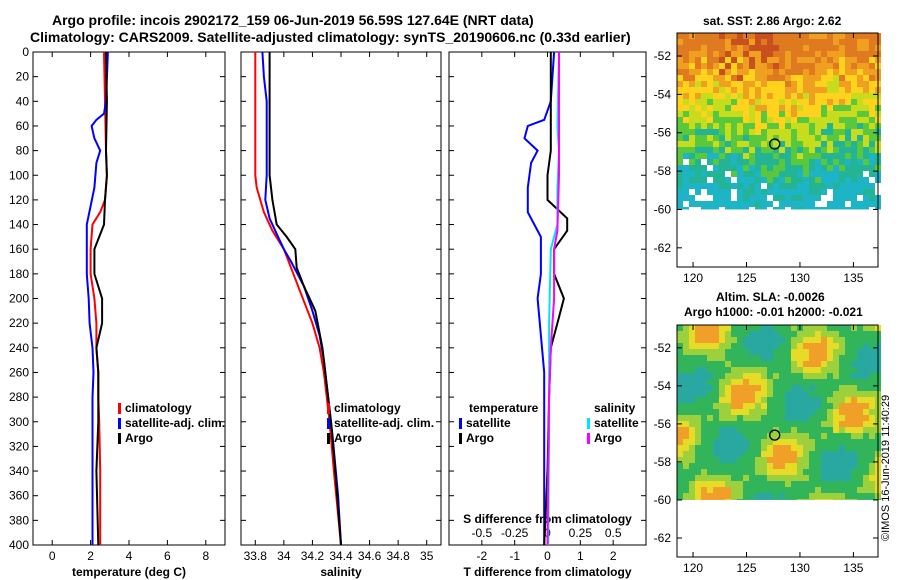  Describe the element at coordinates (427, 556) in the screenshot. I see `salinity-xtick-label: 35` at that location.